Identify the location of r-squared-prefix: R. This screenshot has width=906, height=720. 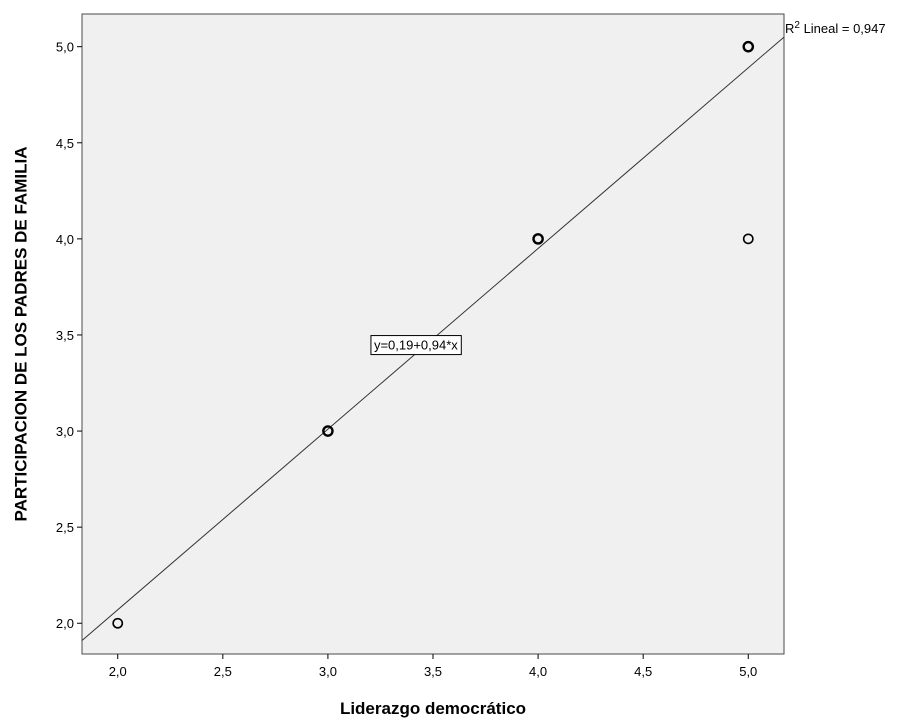
(789, 28).